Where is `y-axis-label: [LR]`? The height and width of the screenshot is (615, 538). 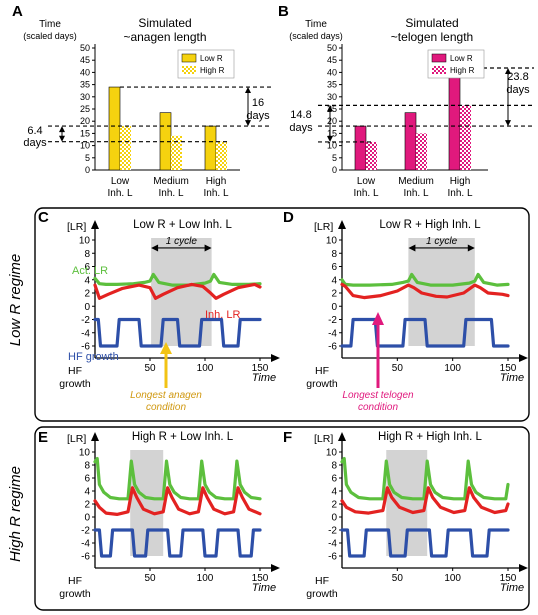 y-axis-label: [LR] is located at coordinates (76, 227).